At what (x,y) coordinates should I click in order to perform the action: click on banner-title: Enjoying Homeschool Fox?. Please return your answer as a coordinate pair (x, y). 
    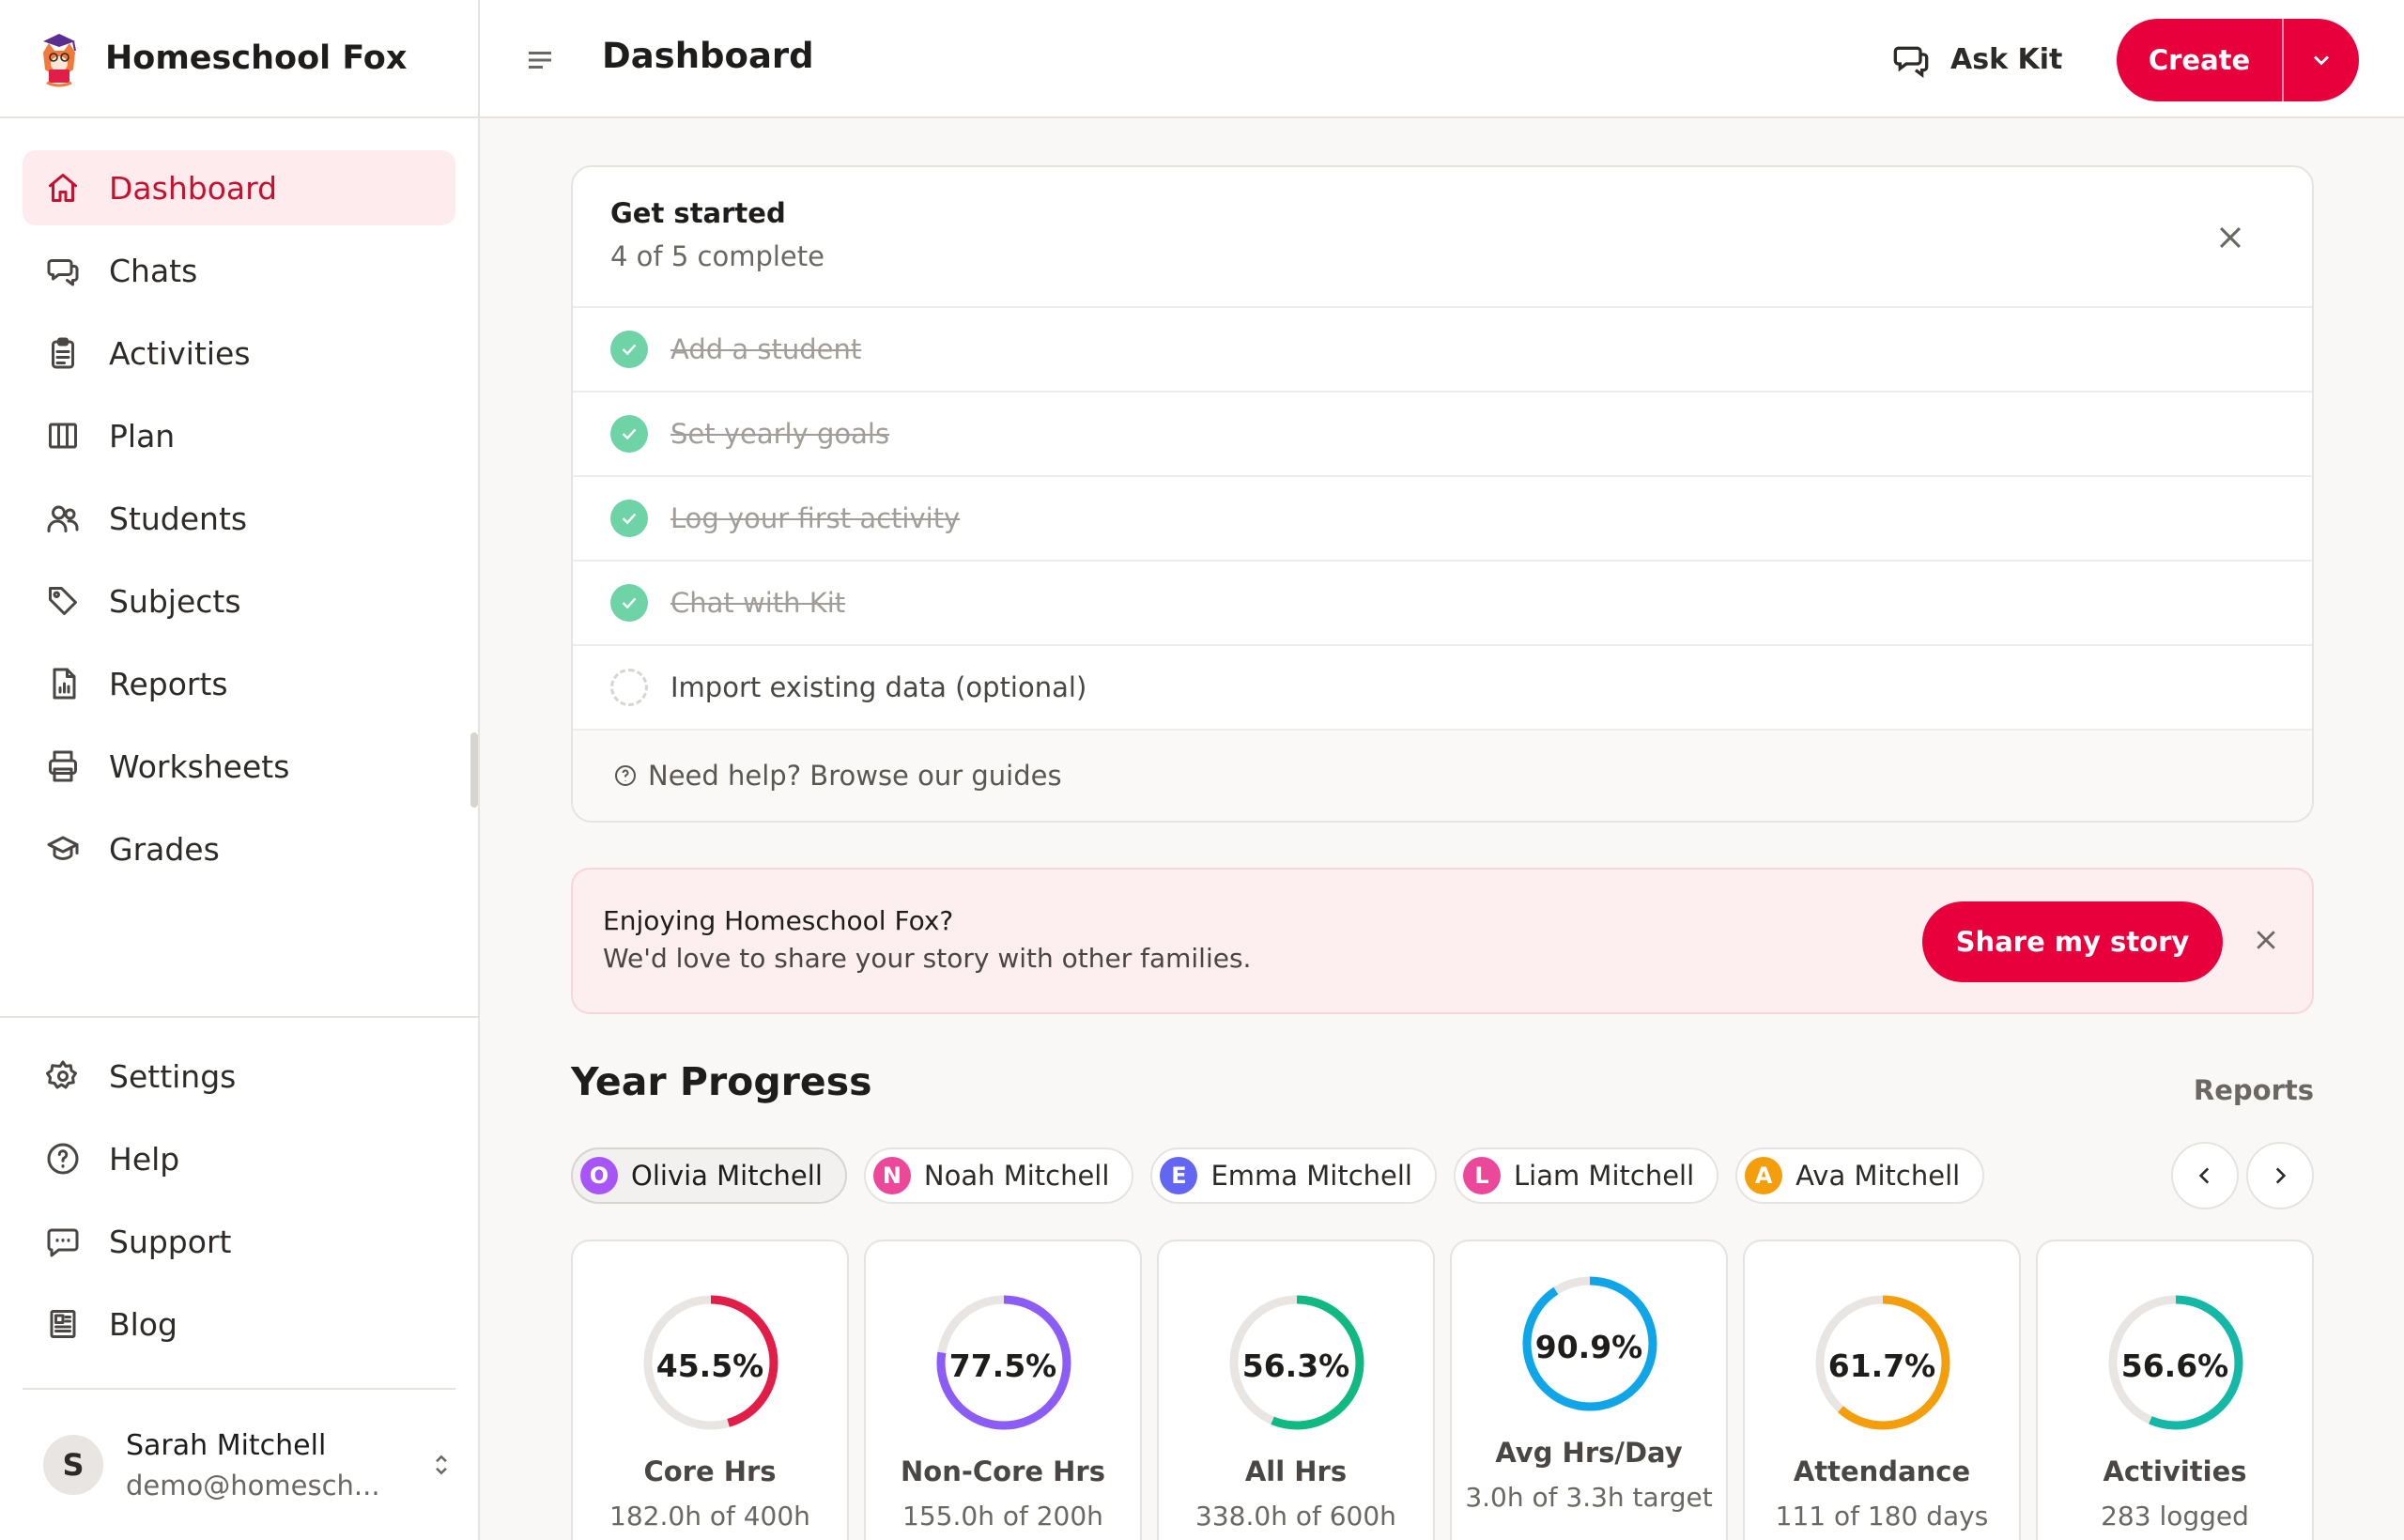
    Looking at the image, I should click on (778, 920).